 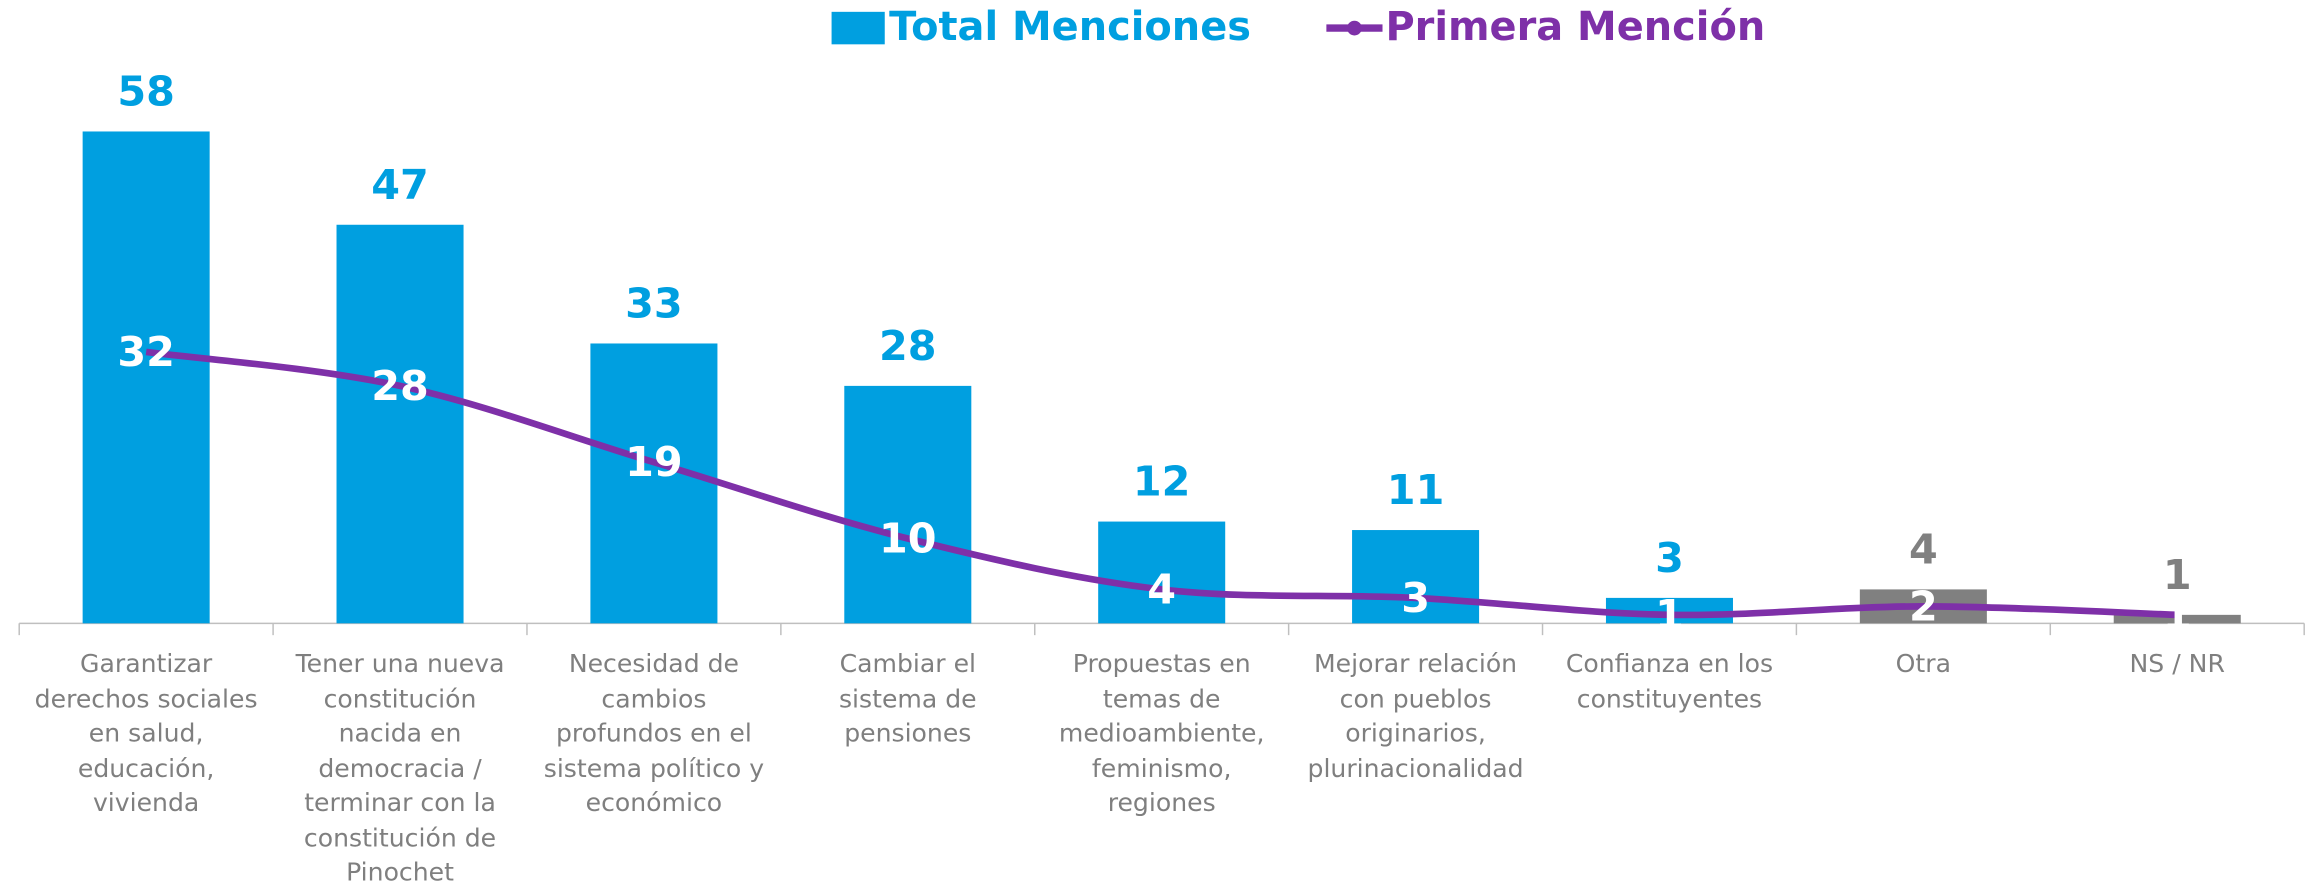 I want to click on bar-value-label: 3, so click(x=1669, y=558).